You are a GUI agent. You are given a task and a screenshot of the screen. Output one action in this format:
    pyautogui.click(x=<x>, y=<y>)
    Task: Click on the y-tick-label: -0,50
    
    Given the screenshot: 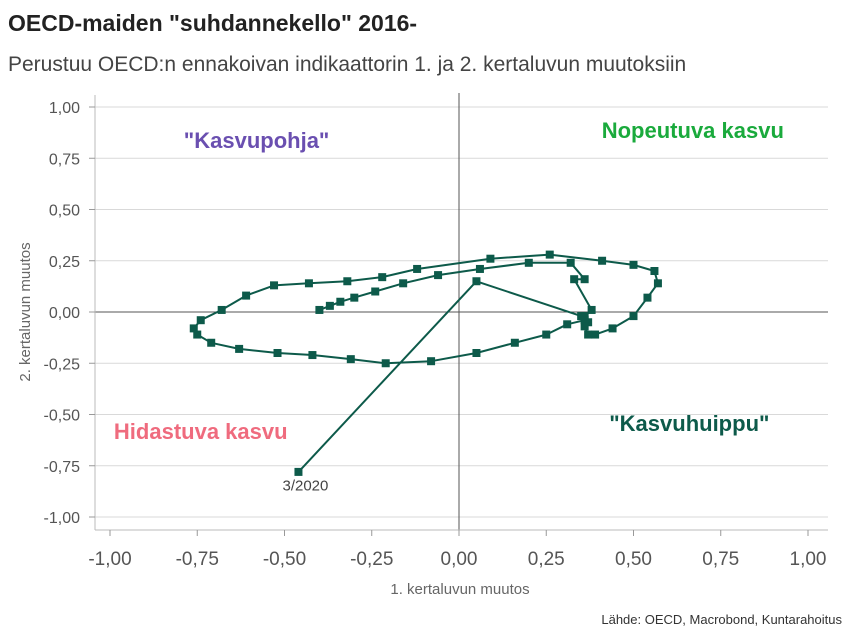 What is the action you would take?
    pyautogui.click(x=62, y=416)
    